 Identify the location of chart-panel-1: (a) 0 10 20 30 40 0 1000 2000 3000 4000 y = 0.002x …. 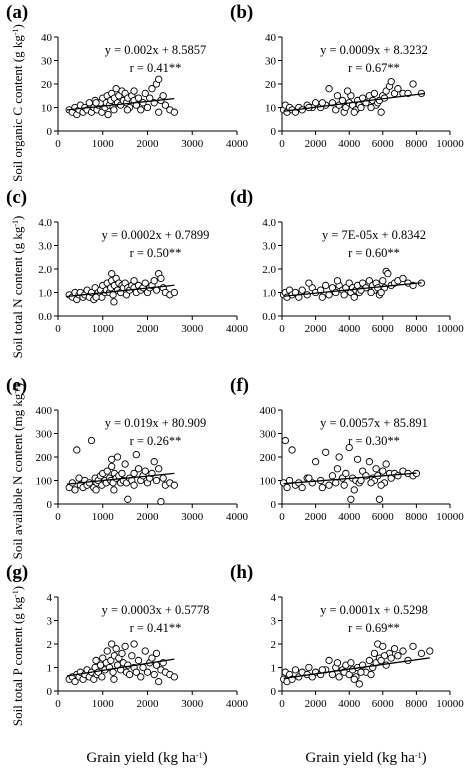
(127, 76).